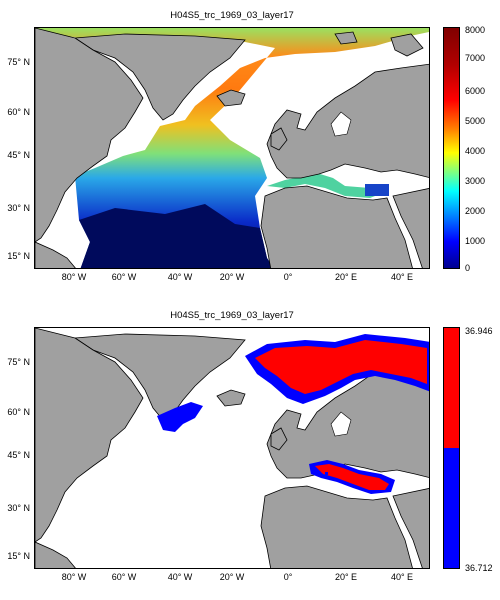 The width and height of the screenshot is (500, 600). What do you see at coordinates (475, 30) in the screenshot?
I see `colorbar-tick: 8000` at bounding box center [475, 30].